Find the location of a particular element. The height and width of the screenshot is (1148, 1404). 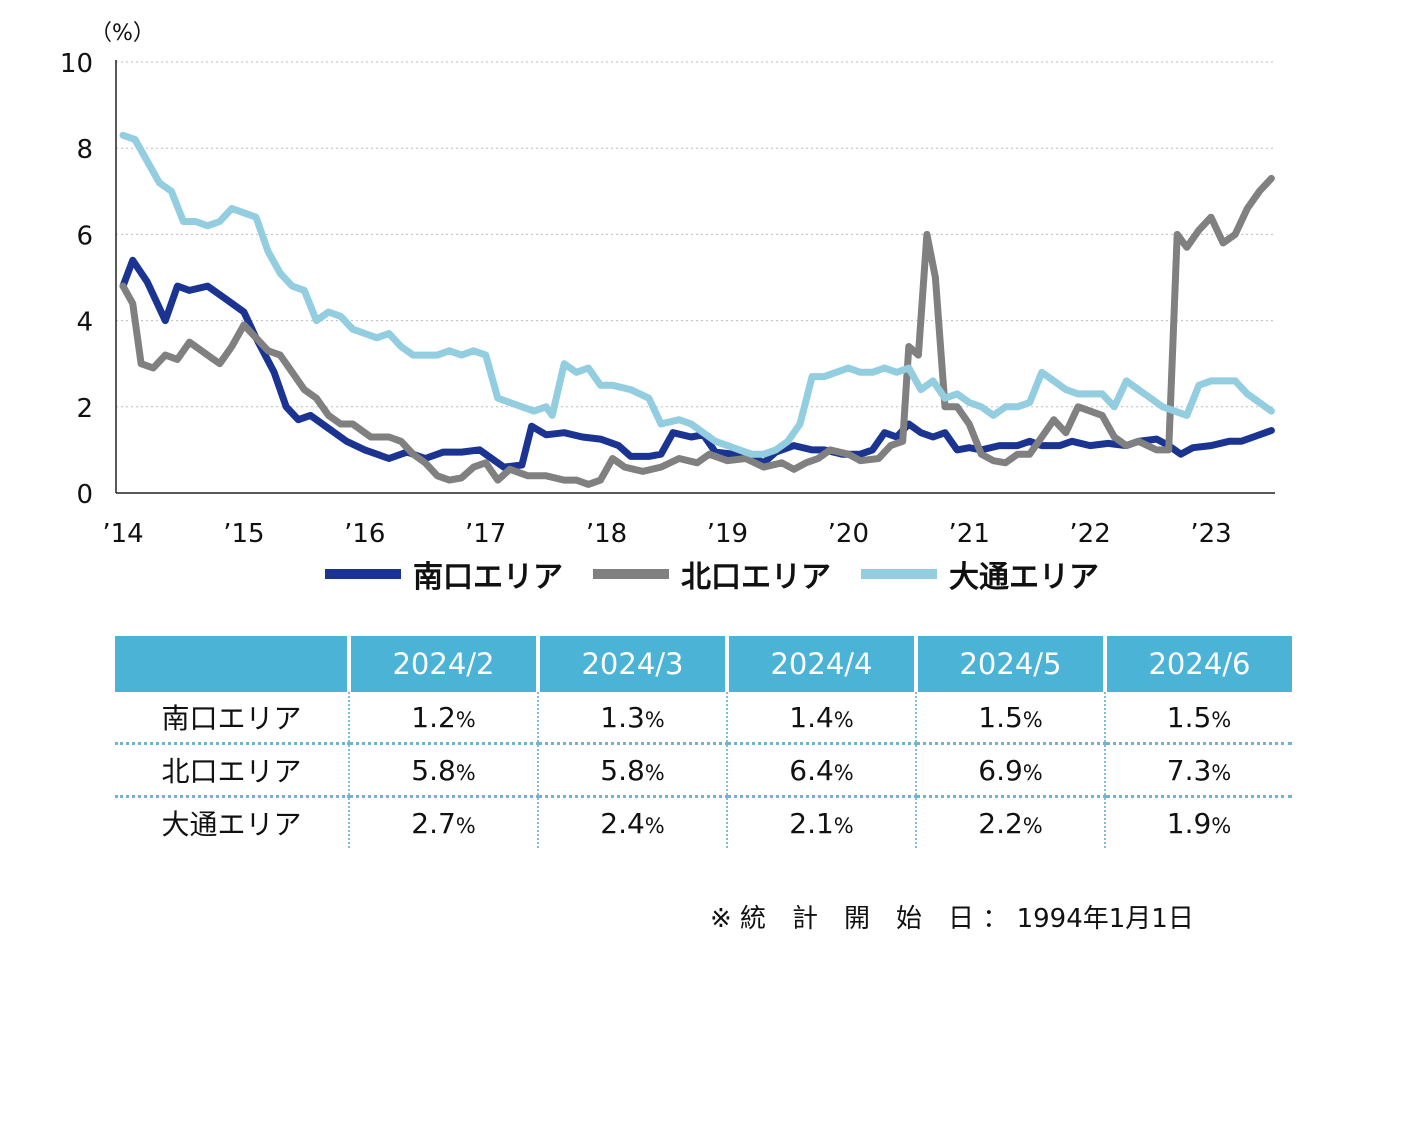

x-tick-label: ’18 is located at coordinates (606, 534).